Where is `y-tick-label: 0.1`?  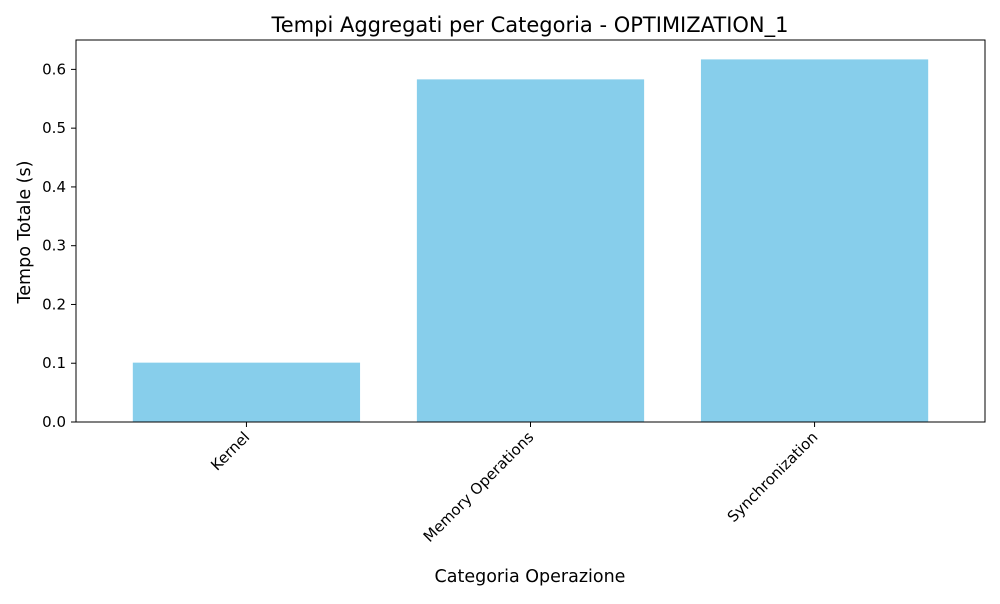 y-tick-label: 0.1 is located at coordinates (54, 363).